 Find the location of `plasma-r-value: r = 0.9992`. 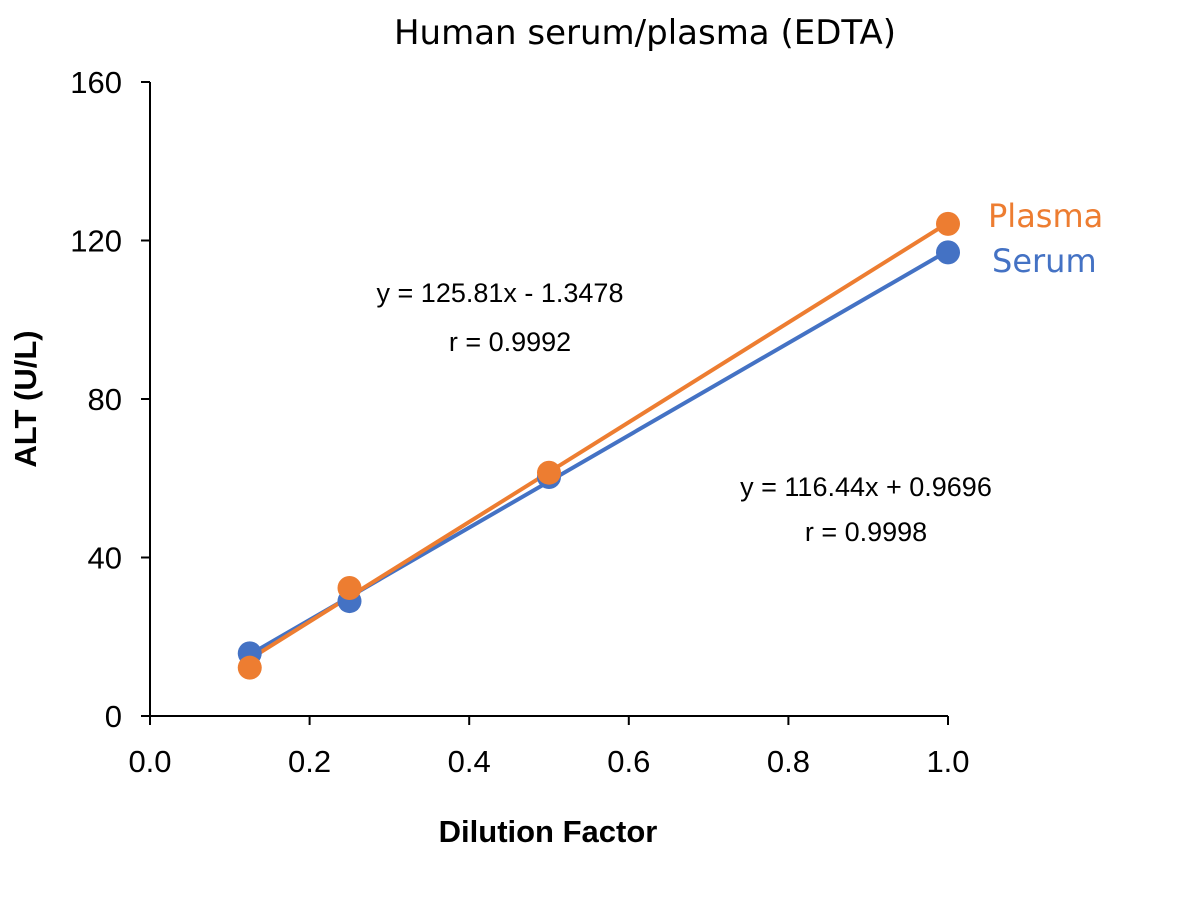

plasma-r-value: r = 0.9992 is located at coordinates (510, 342).